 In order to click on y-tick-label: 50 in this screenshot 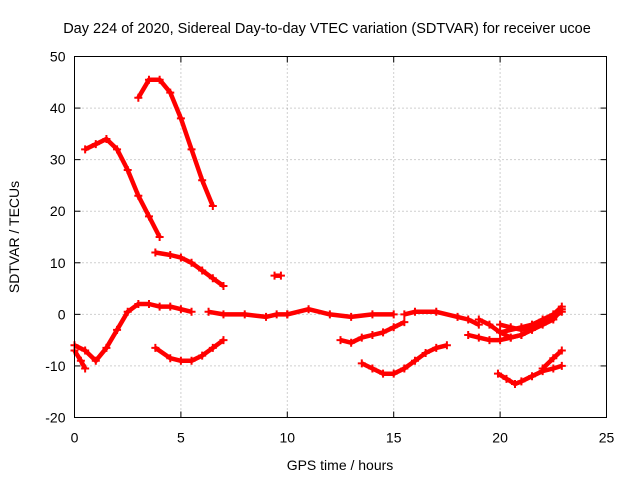, I will do `click(58, 57)`.